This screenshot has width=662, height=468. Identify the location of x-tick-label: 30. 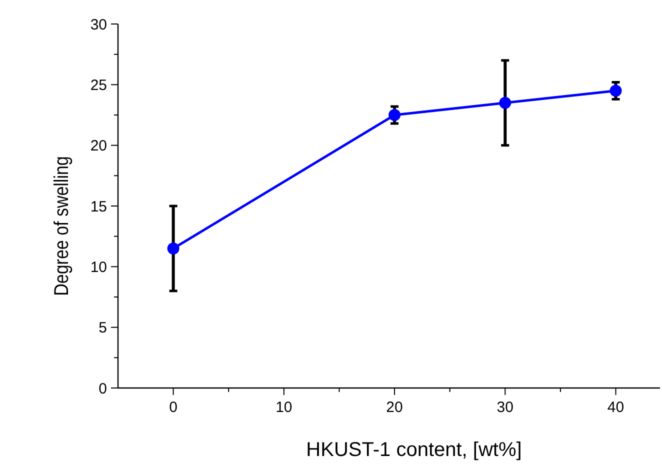
(505, 407).